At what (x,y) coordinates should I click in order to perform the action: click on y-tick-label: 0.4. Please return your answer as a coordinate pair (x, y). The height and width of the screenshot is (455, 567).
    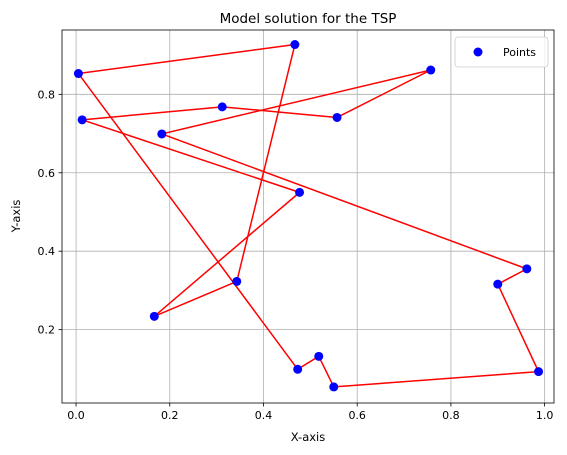
    Looking at the image, I should click on (47, 251).